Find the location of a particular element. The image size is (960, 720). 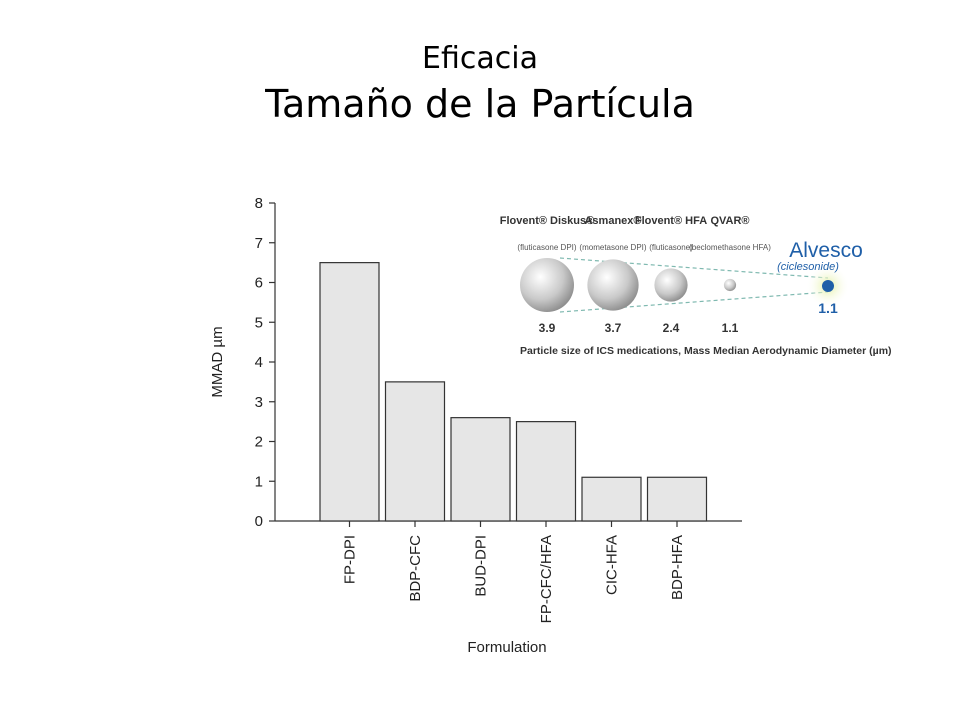

product-name: Flovent® HFA is located at coordinates (671, 221).